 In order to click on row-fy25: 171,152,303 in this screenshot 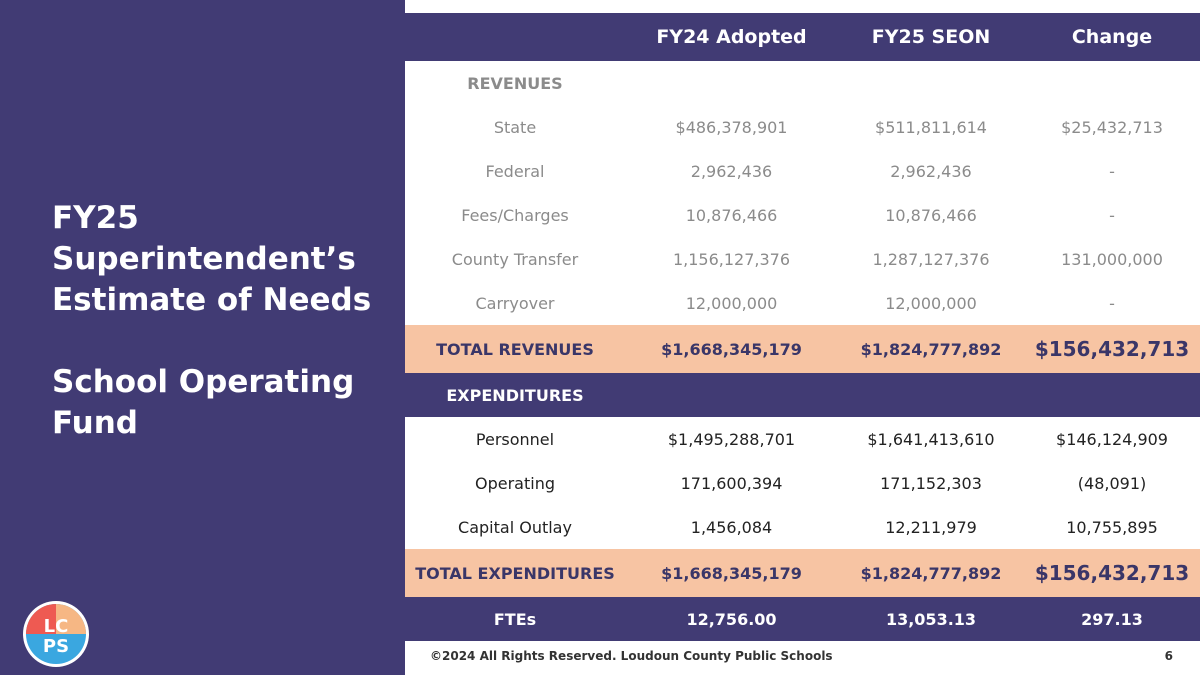, I will do `click(931, 483)`.